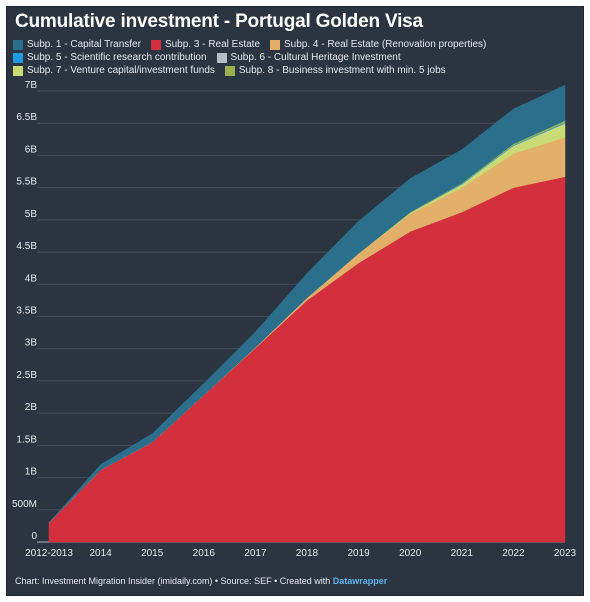 The height and width of the screenshot is (602, 590). I want to click on legend-item-subp-6-cultural-heritage-investment: Subp. 6 - Cultural Heritage Investment, so click(308, 57).